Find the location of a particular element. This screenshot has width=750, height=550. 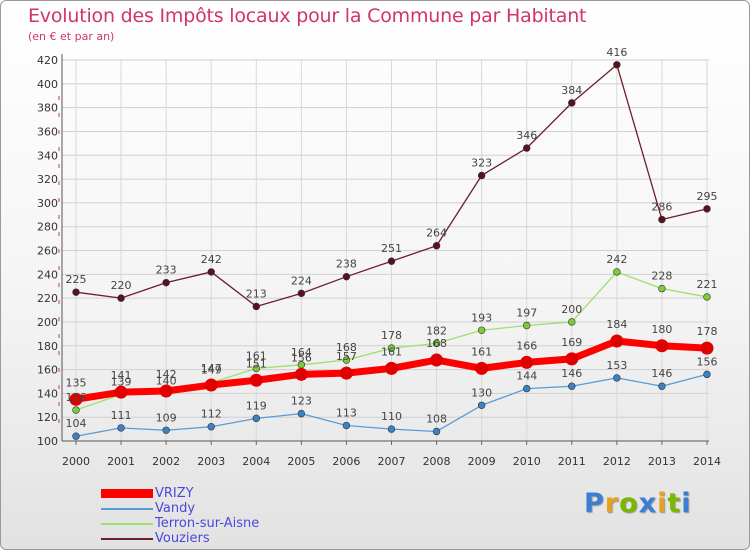

x-tick-label: 2002 is located at coordinates (166, 461).